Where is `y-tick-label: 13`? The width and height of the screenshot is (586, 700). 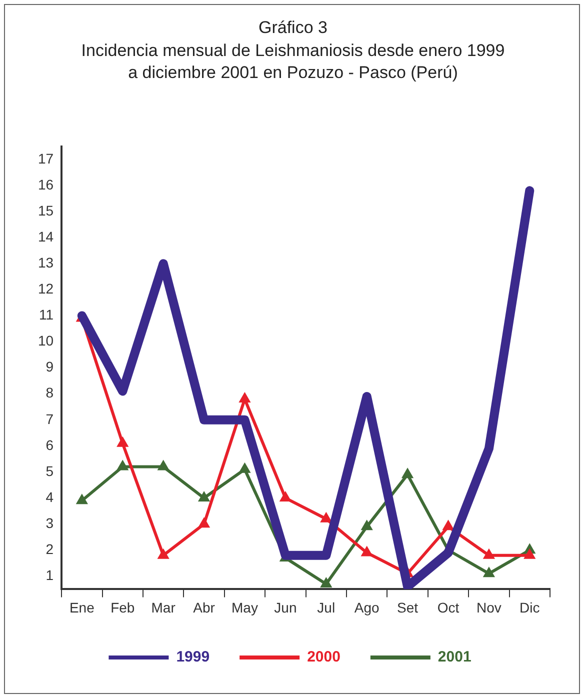
y-tick-label: 13 is located at coordinates (46, 262).